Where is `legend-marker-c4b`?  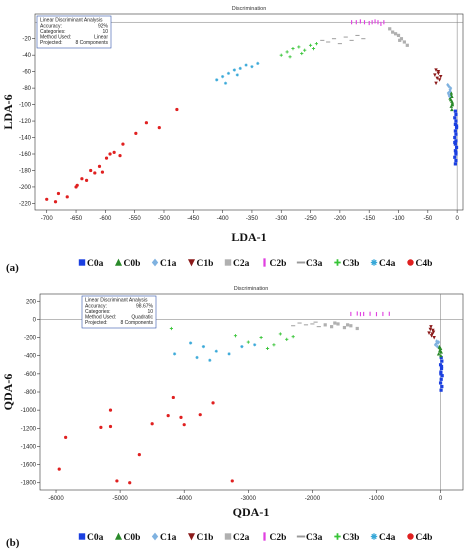 legend-marker-c4b is located at coordinates (410, 262).